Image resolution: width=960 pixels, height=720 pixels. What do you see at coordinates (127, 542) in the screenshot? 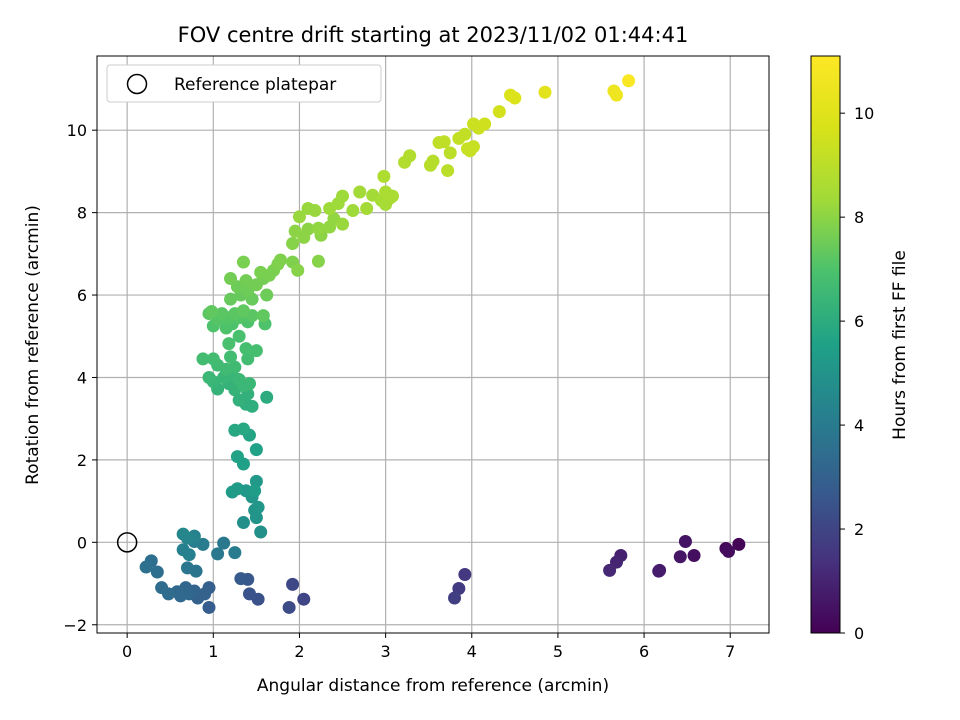
I see `reference-platepar-marker` at bounding box center [127, 542].